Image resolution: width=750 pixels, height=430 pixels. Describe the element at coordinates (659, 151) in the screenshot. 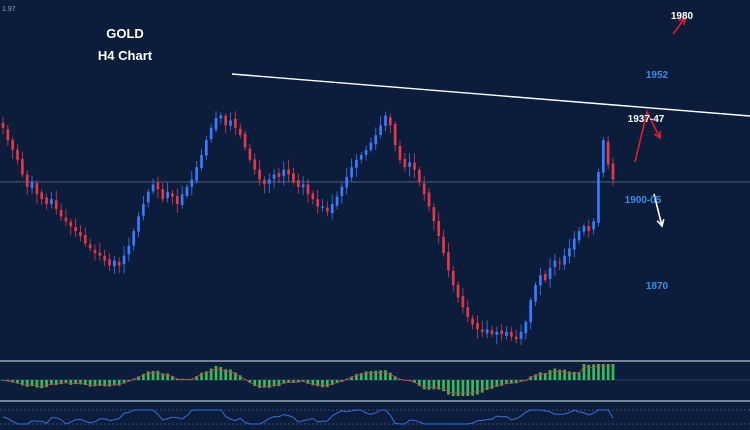

I see `price-annotations: 1980 1952 1937-47 1900-05 1870` at that location.